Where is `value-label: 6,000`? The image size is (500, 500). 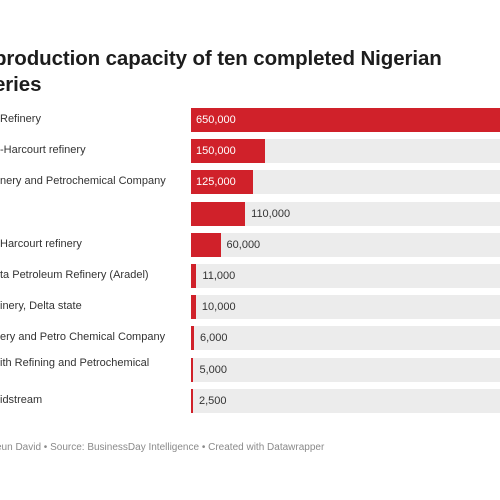
value-label: 6,000 is located at coordinates (213, 338).